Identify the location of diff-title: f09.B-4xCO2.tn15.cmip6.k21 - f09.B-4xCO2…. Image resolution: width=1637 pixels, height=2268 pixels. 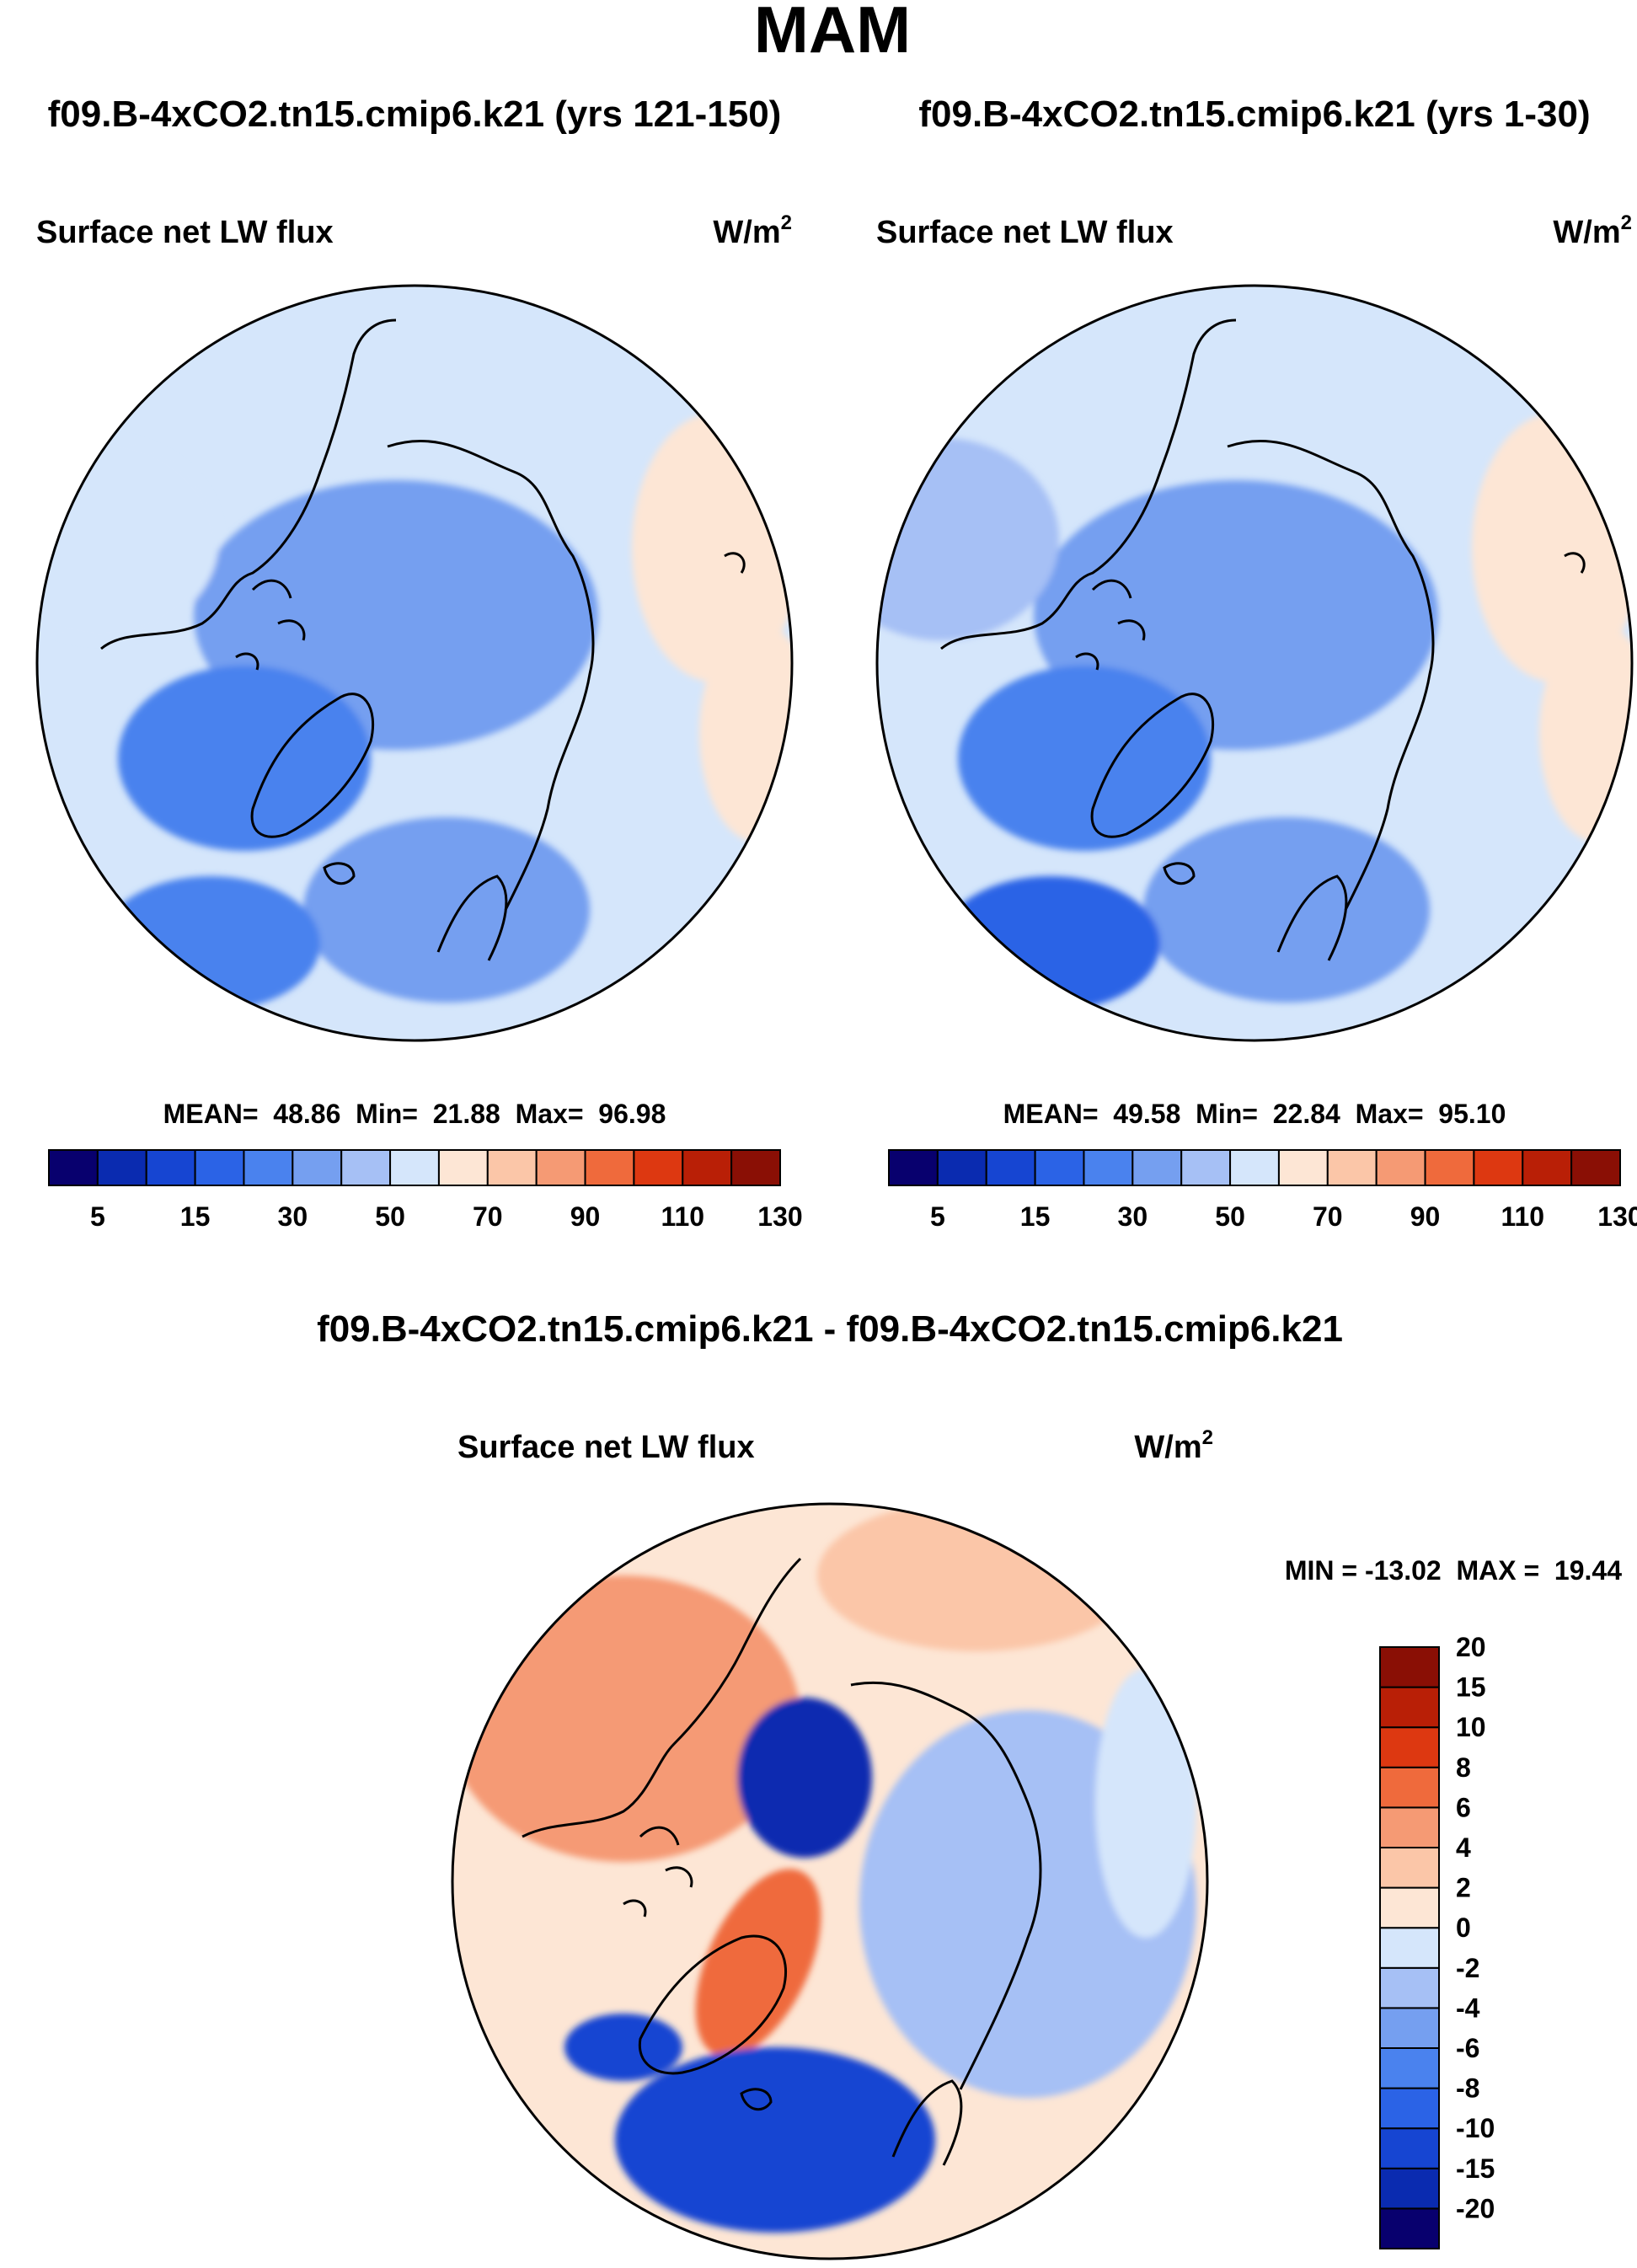
(830, 1329).